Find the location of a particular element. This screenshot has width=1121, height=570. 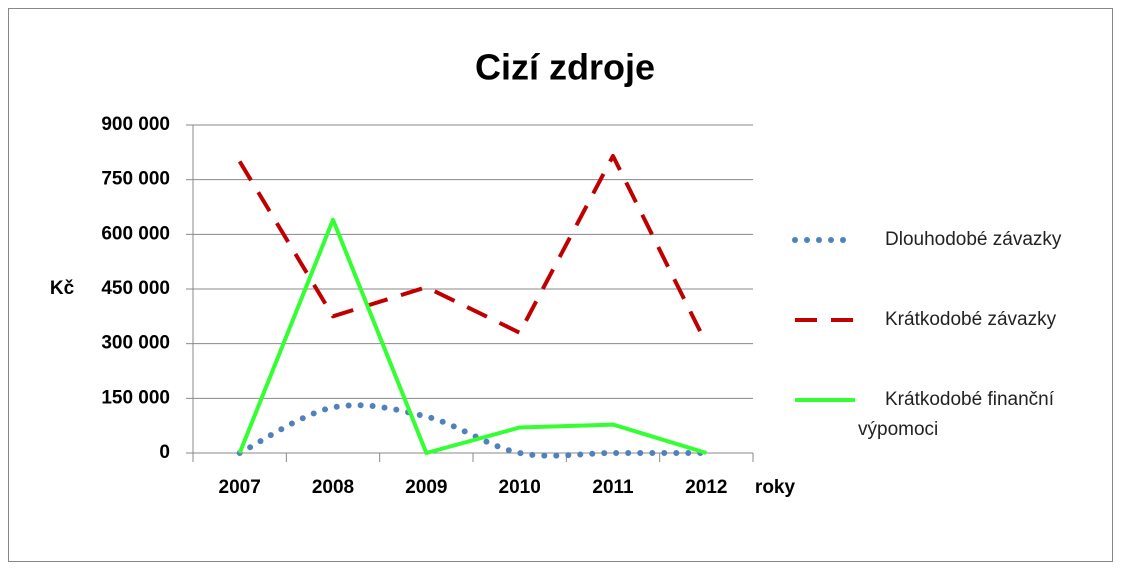

y-tick-label: 300 000 is located at coordinates (135, 343).